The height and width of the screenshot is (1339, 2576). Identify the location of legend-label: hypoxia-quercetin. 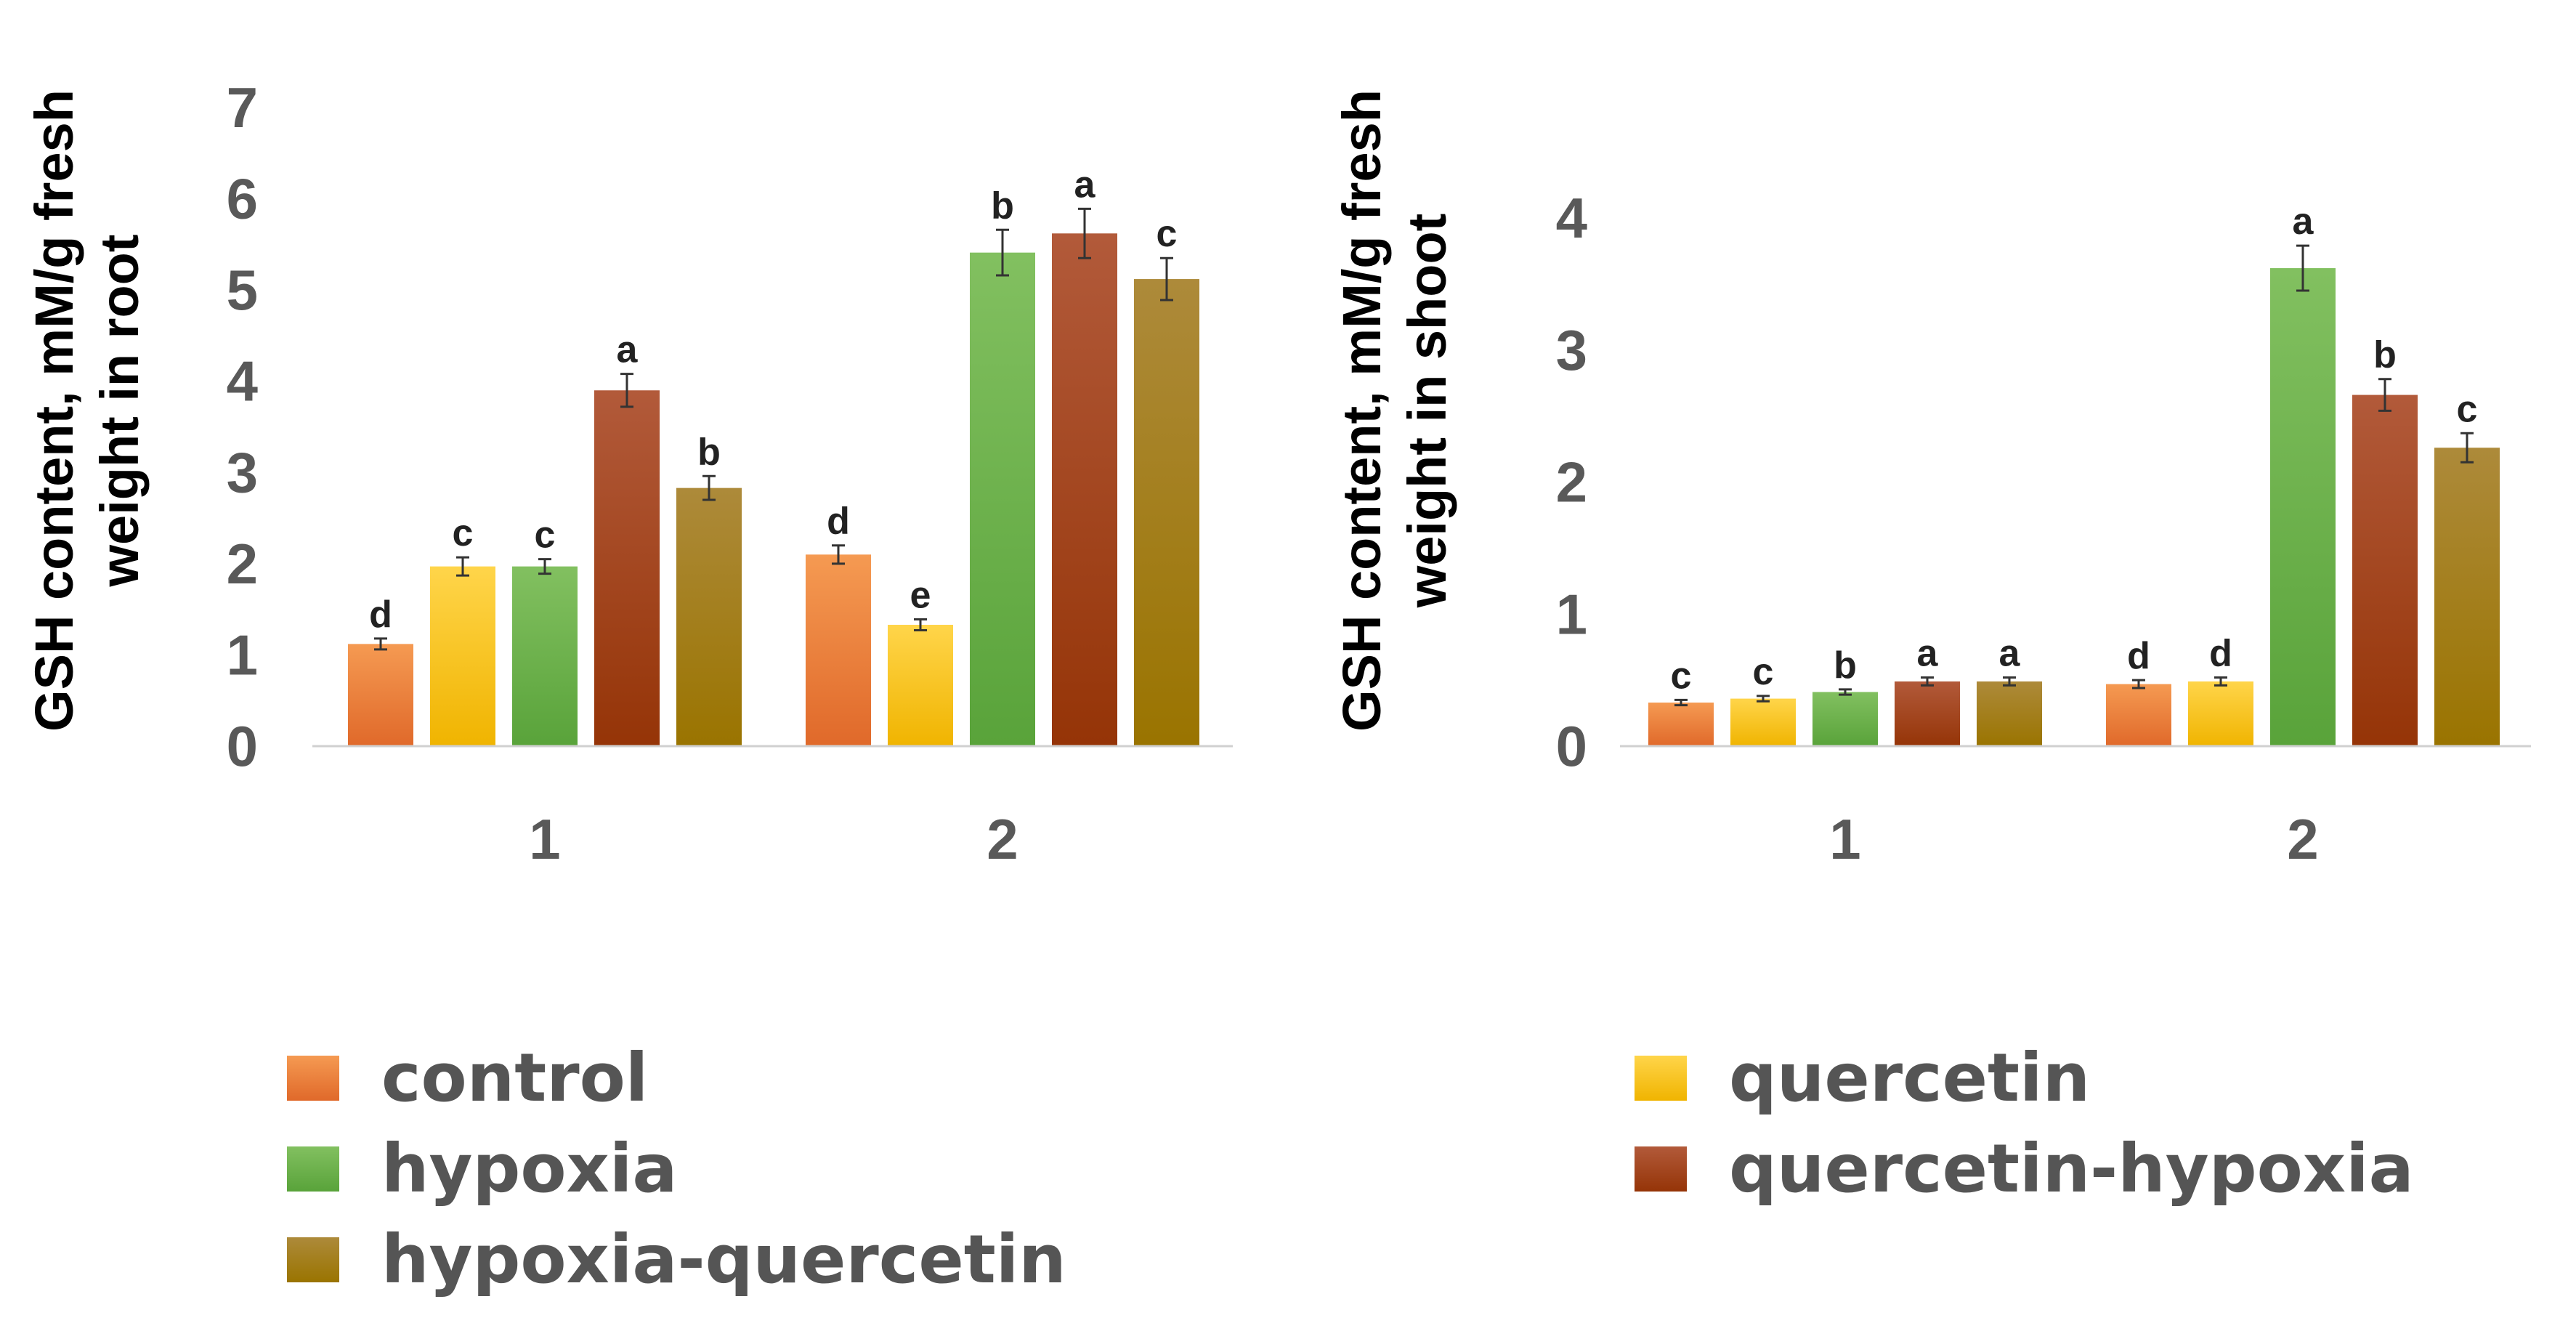
(723, 1259).